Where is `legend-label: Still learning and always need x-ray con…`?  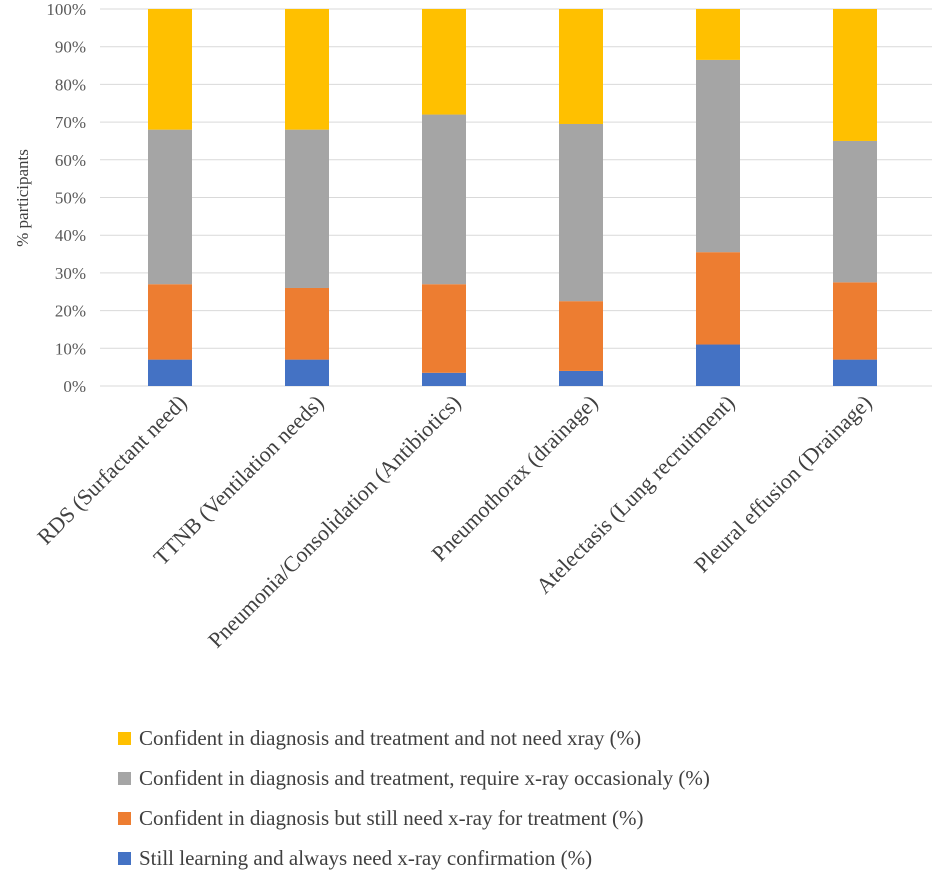
legend-label: Still learning and always need x-ray con… is located at coordinates (366, 857).